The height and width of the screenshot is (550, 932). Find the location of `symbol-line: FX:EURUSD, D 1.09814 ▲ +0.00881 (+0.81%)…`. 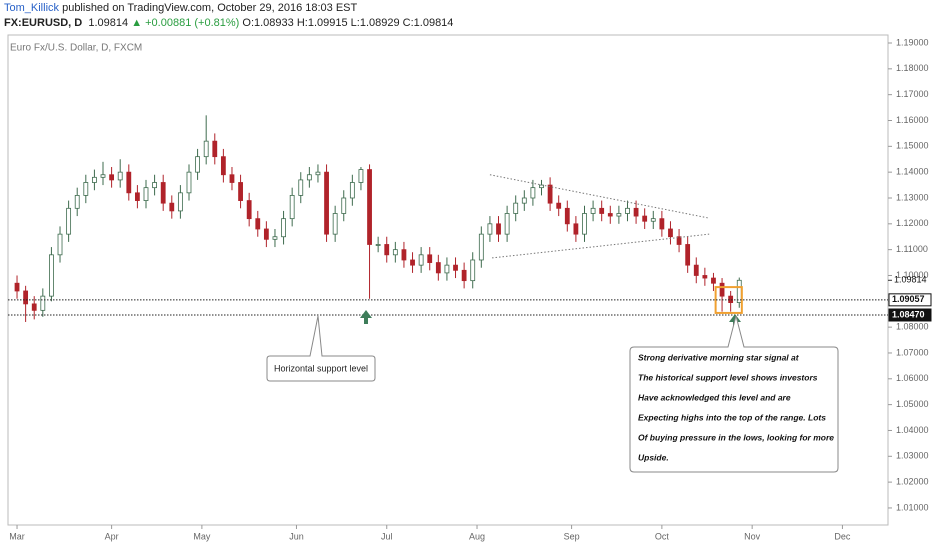

symbol-line: FX:EURUSD, D 1.09814 ▲ +0.00881 (+0.81%)… is located at coordinates (228, 23).